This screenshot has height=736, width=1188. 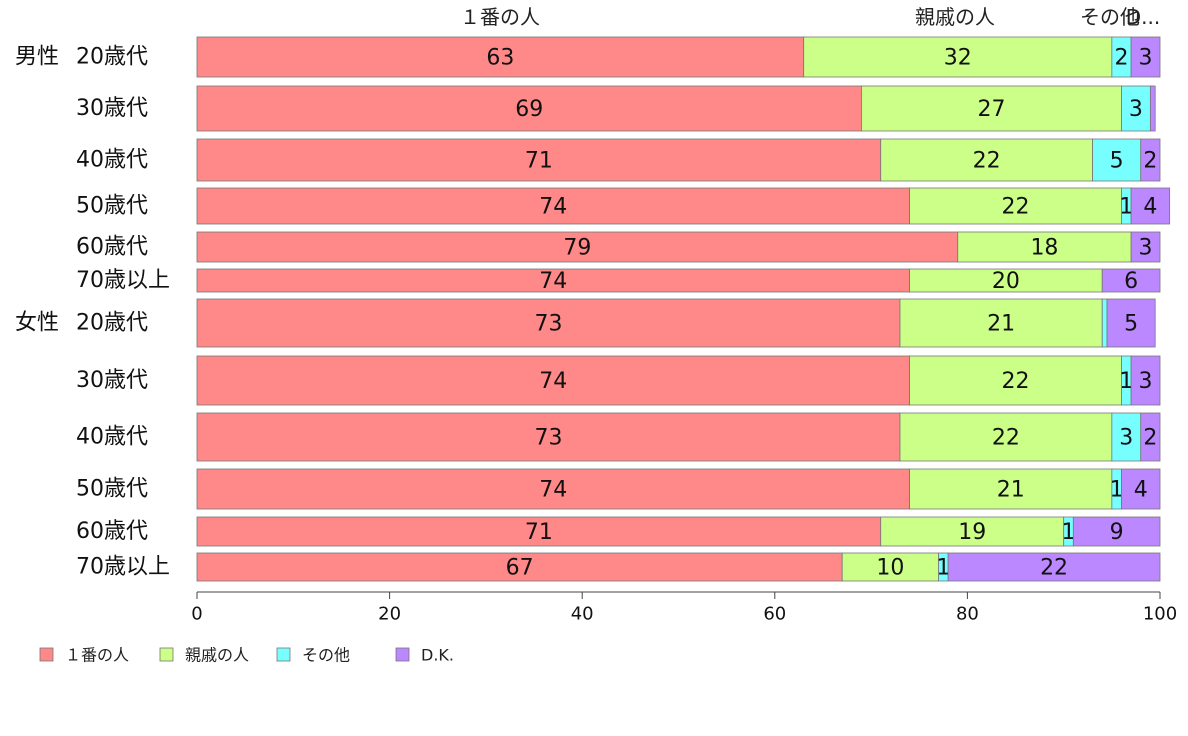 I want to click on category-label: 70歳以上, so click(x=123, y=567).